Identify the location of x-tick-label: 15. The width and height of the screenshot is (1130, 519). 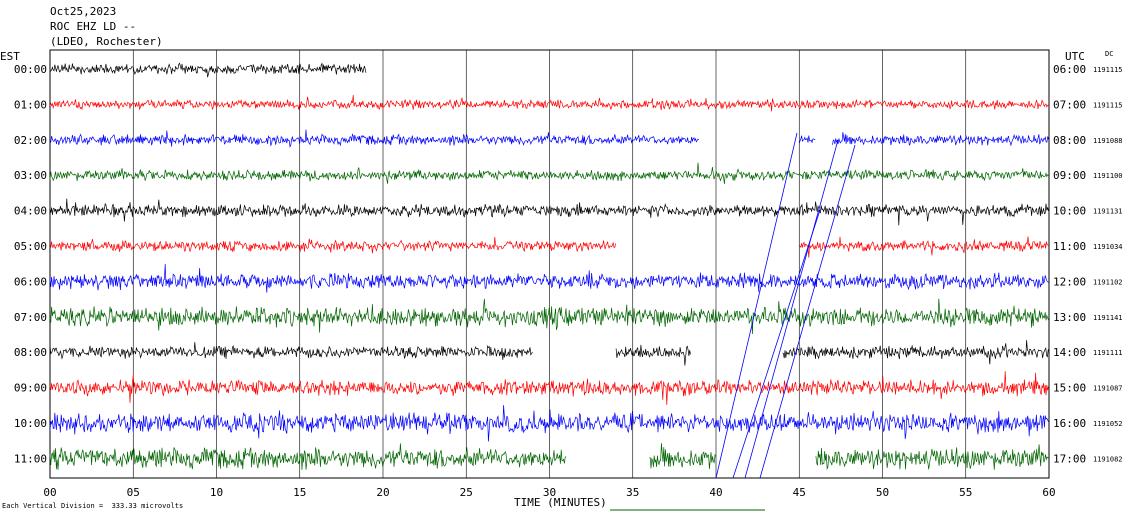
(299, 492).